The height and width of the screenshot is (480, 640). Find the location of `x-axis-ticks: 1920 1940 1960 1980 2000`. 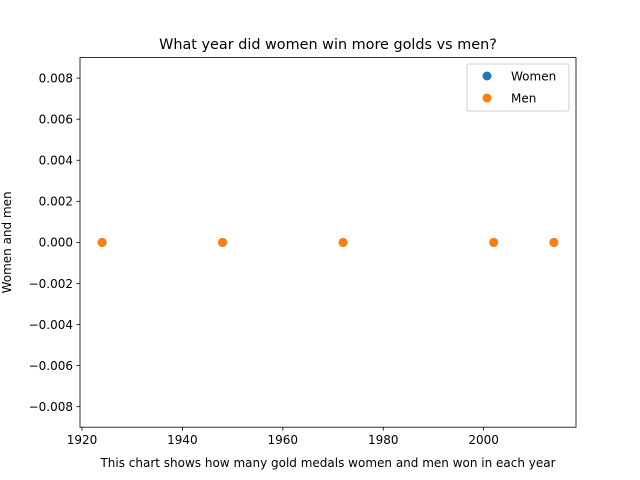

x-axis-ticks: 1920 1940 1960 1980 2000 is located at coordinates (283, 437).